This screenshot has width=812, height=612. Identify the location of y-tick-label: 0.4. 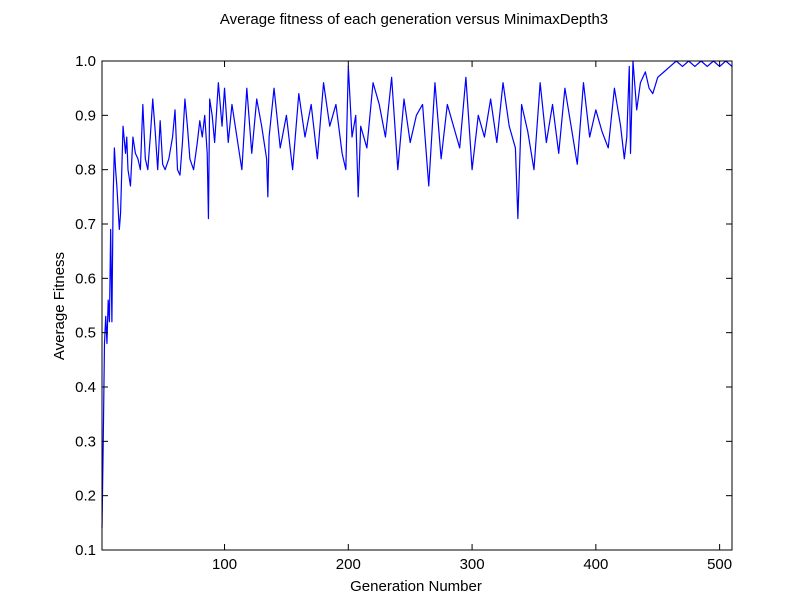
(85, 387).